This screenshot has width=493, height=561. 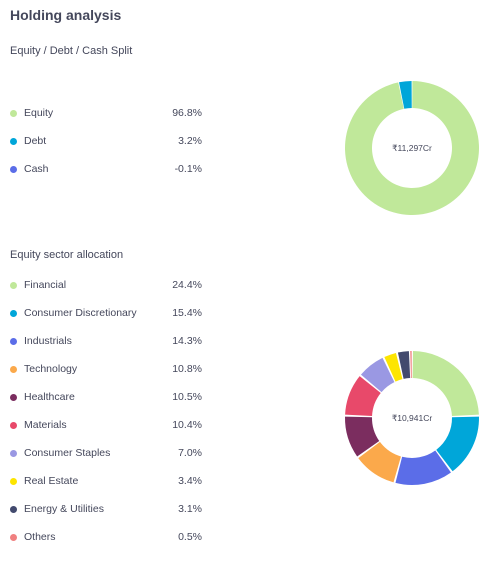 What do you see at coordinates (190, 537) in the screenshot?
I see `legend-value: 0.5%` at bounding box center [190, 537].